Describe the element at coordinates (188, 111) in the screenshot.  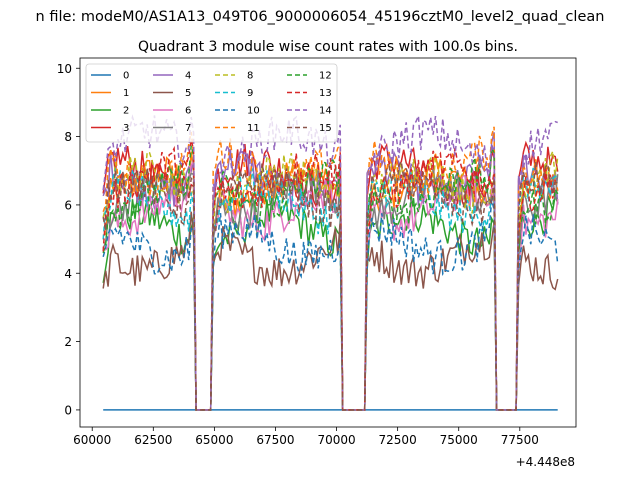
I see `legend-label-6: 6` at that location.